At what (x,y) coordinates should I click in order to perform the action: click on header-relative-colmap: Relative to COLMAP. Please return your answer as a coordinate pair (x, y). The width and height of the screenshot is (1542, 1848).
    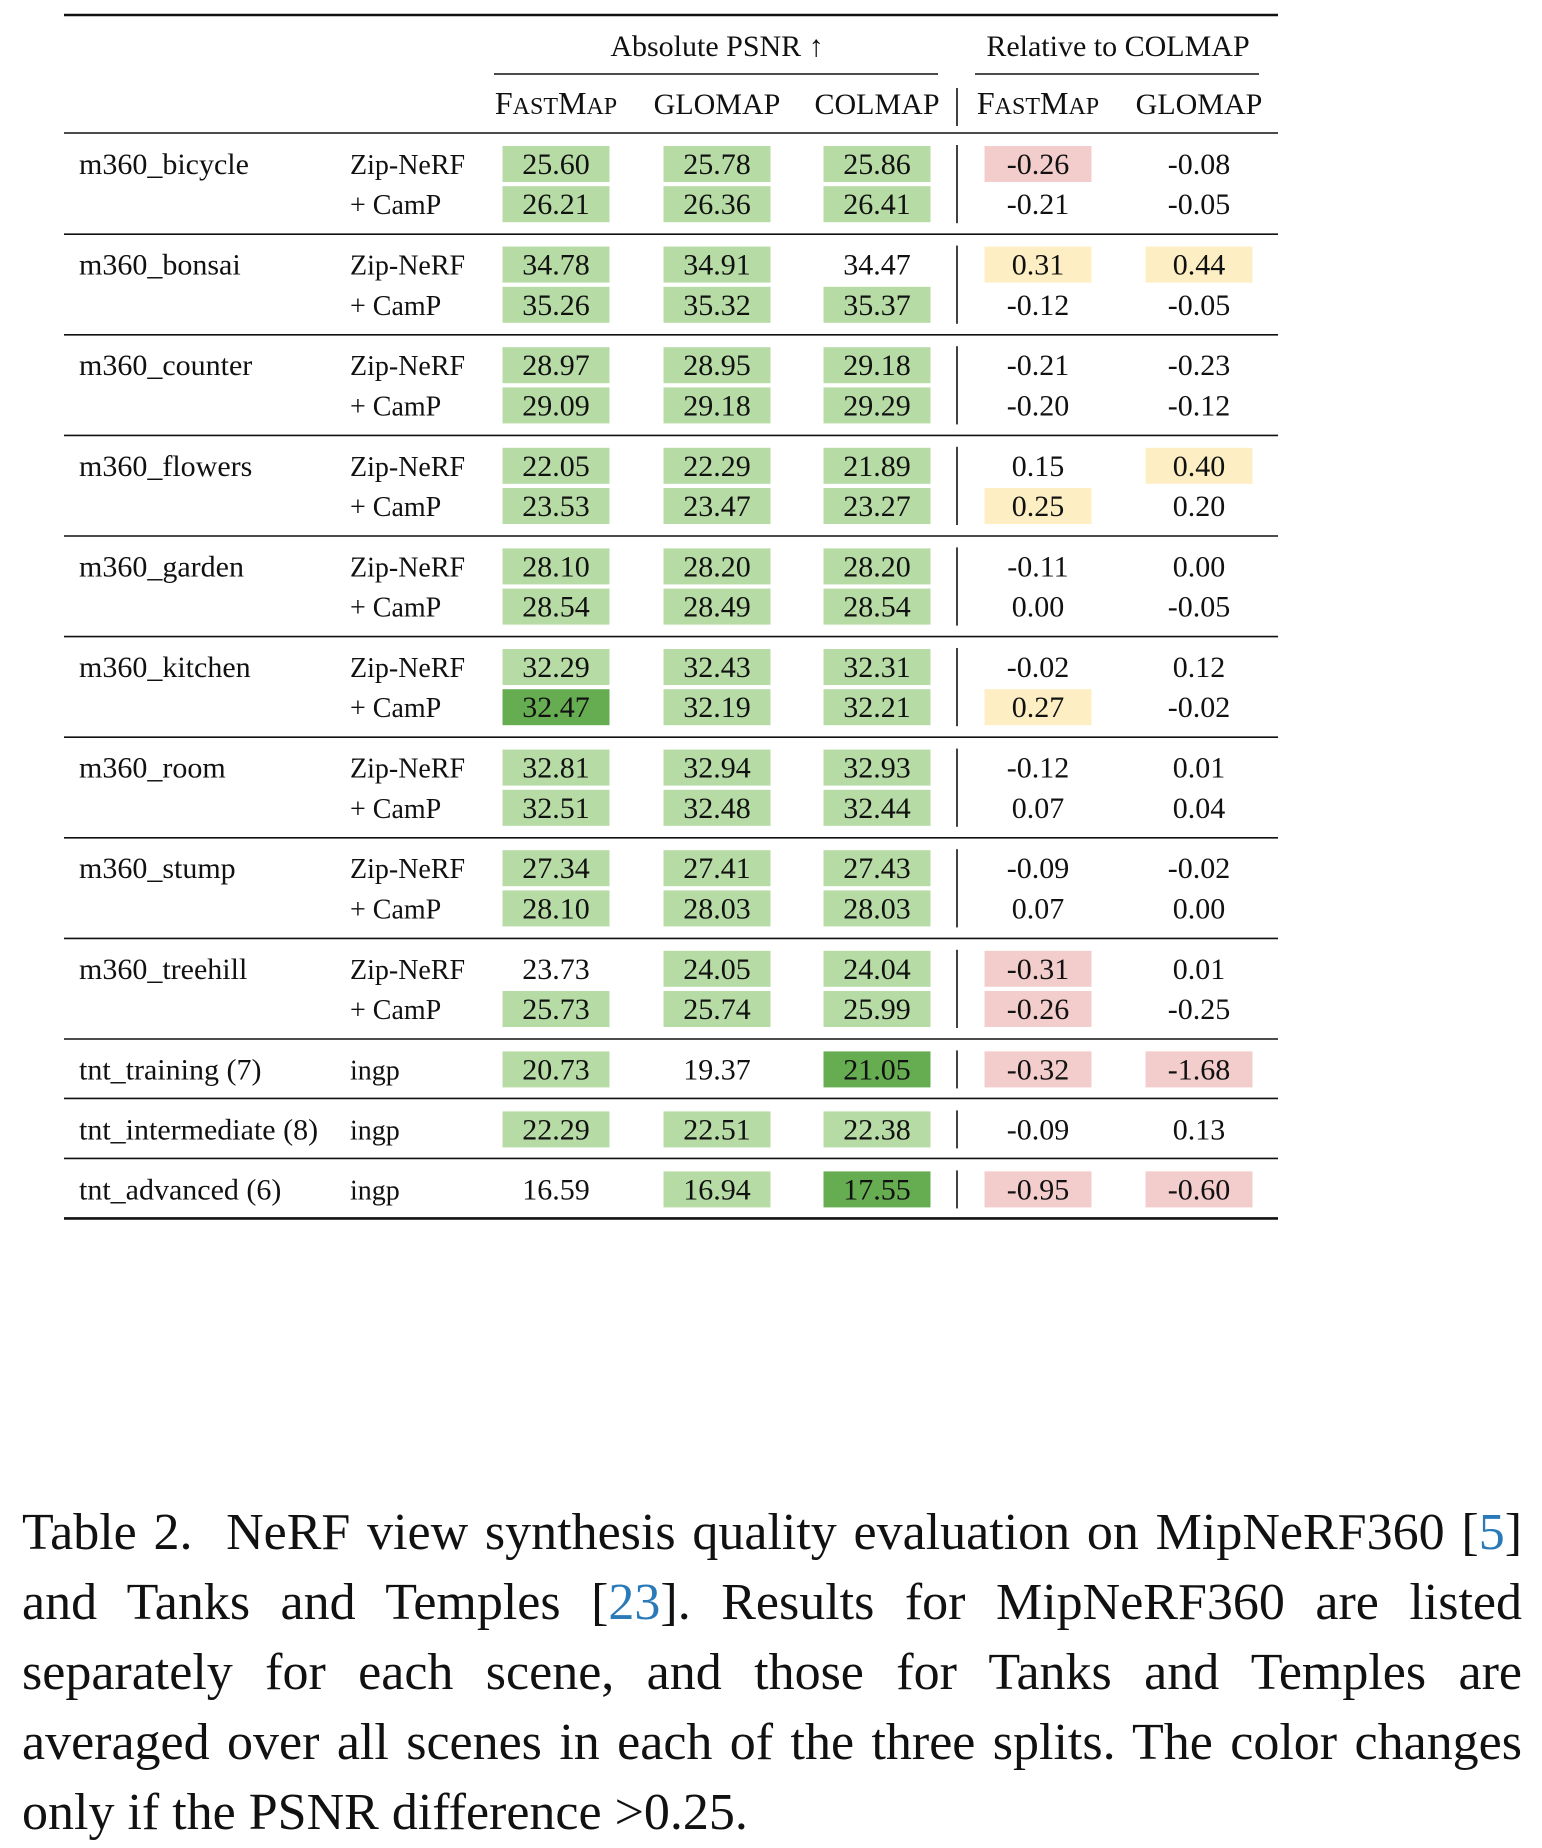
    Looking at the image, I should click on (1117, 46).